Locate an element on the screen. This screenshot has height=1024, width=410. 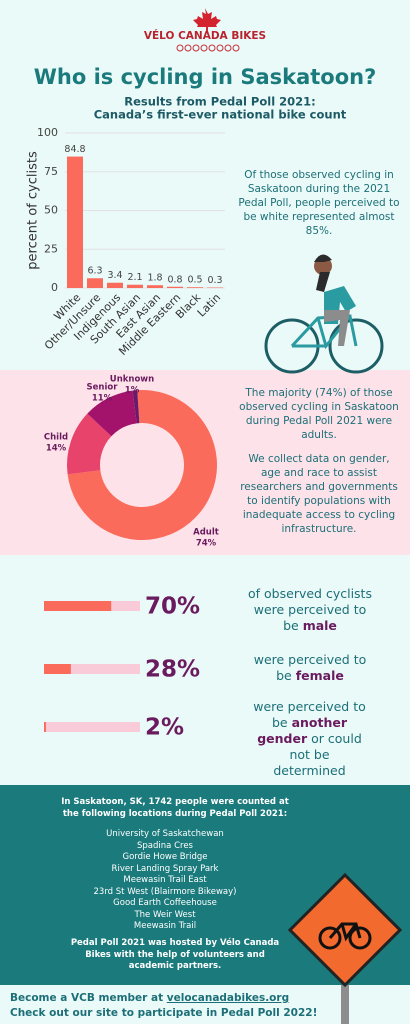
value-label: 84.8 is located at coordinates (74, 149).